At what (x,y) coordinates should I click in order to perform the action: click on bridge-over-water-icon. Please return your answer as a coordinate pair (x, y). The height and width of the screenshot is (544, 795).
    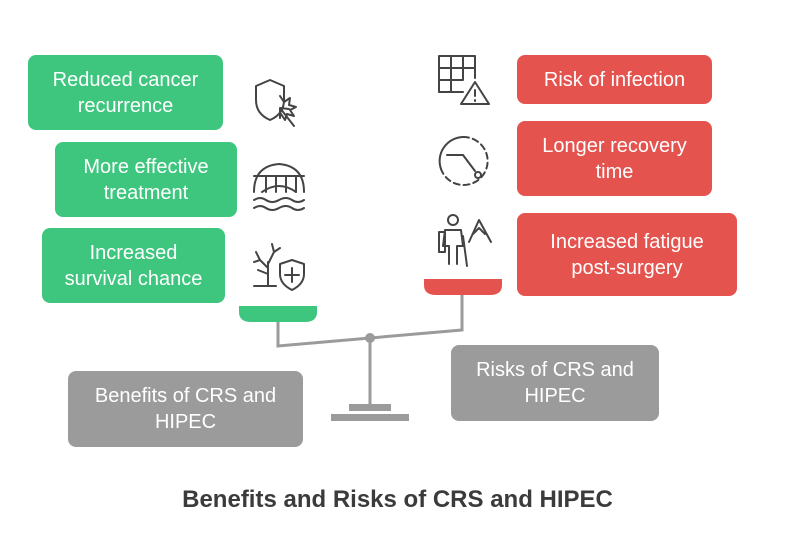
    Looking at the image, I should click on (279, 187).